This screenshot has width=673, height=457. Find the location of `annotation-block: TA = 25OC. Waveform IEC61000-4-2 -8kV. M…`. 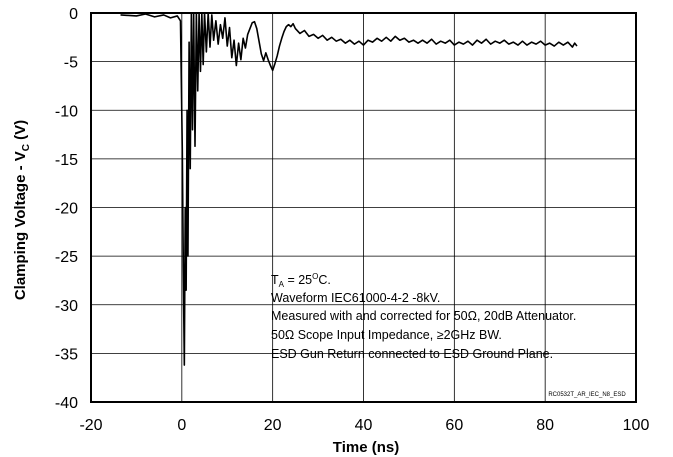

annotation-block: TA = 25OC. Waveform IEC61000-4-2 -8kV. M… is located at coordinates (423, 316).